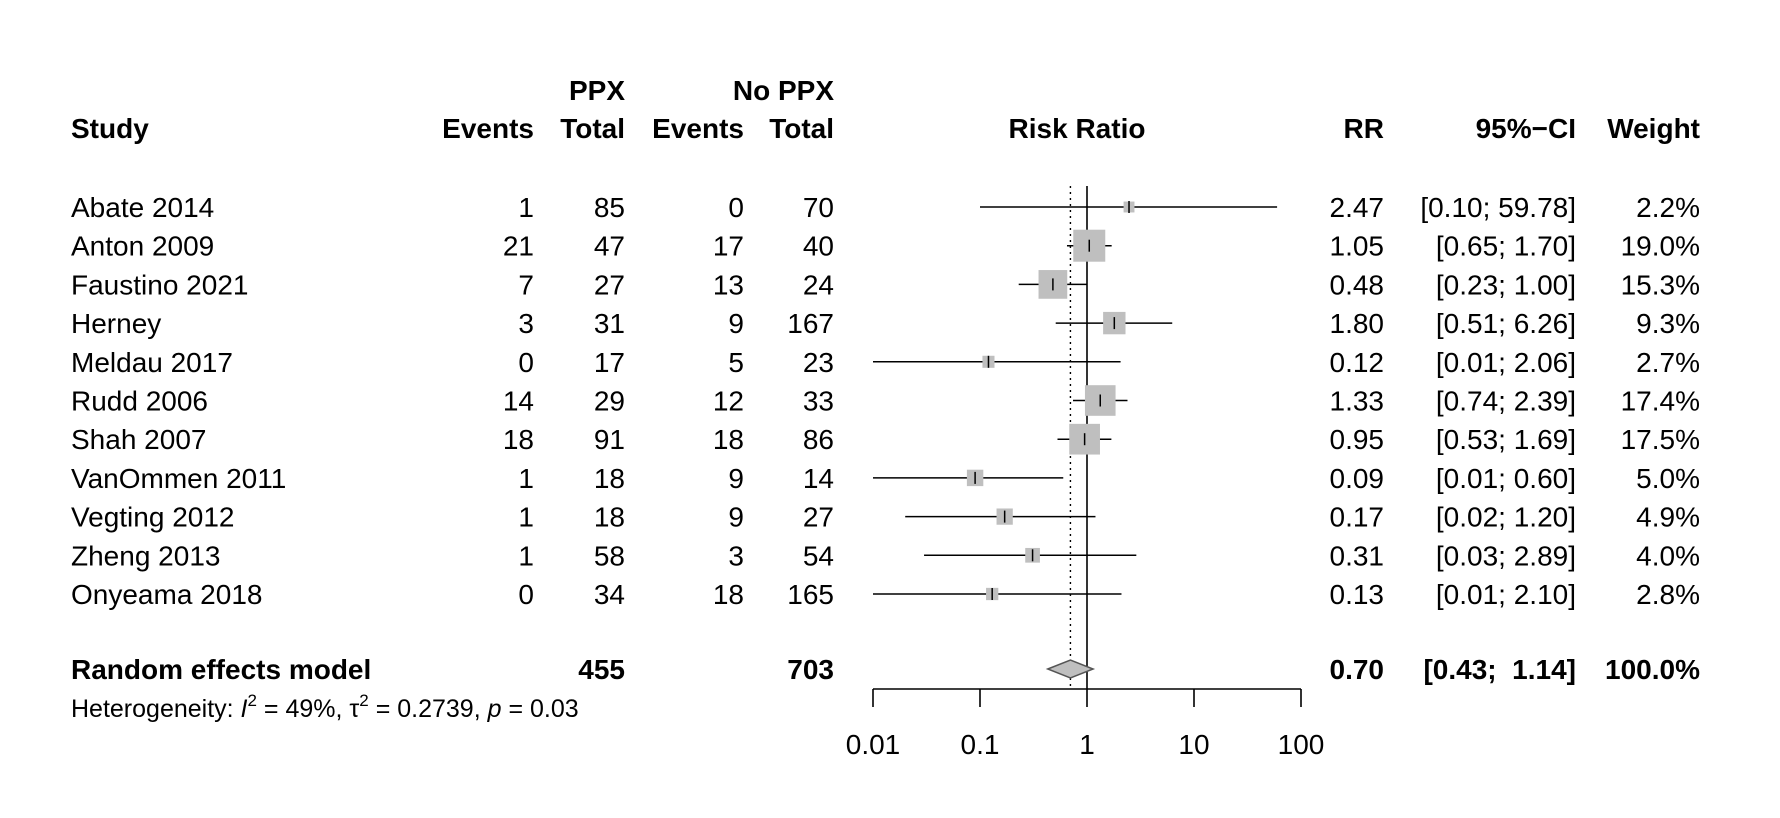  What do you see at coordinates (1668, 362) in the screenshot?
I see `weight-value: 2.7%` at bounding box center [1668, 362].